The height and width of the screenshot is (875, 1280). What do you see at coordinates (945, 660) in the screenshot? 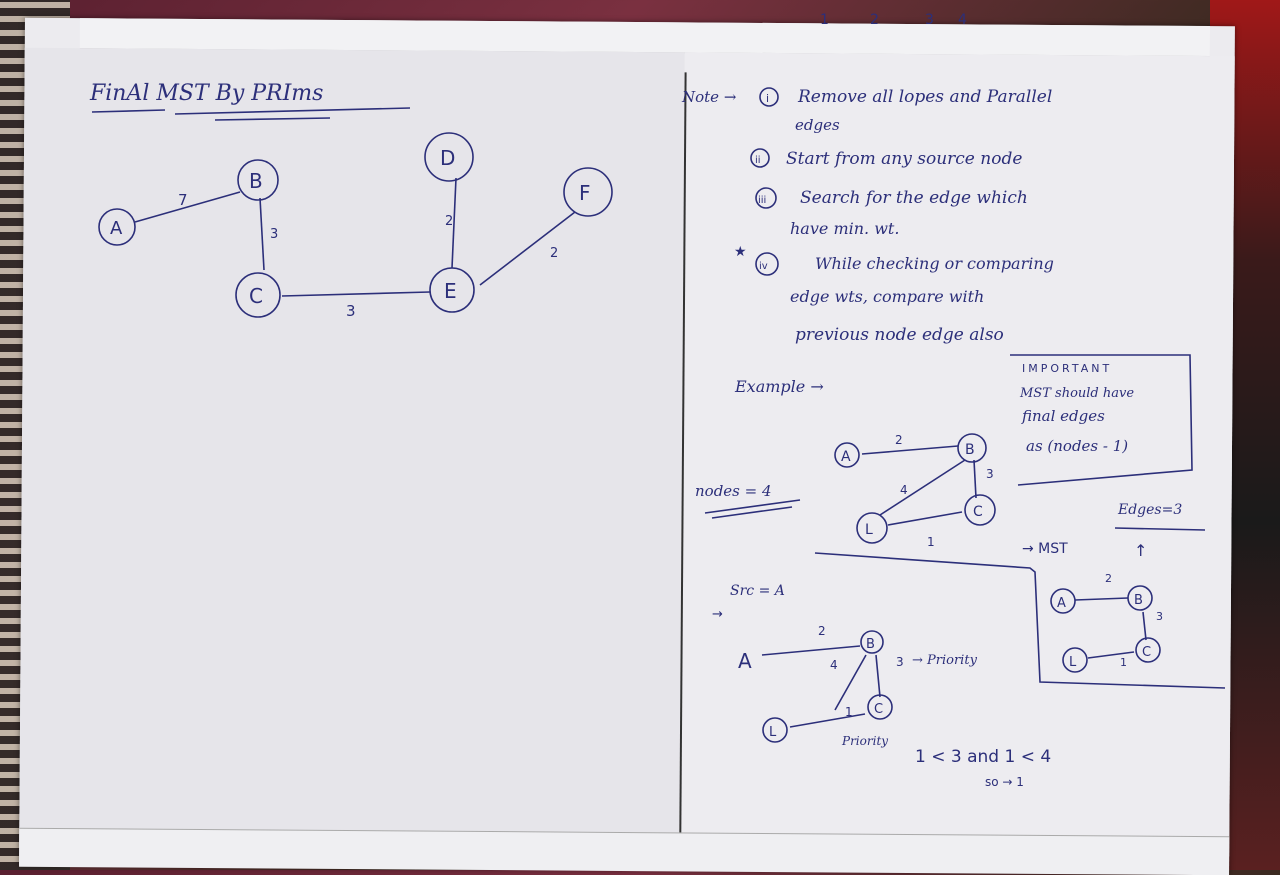
I see `priority-label: → Priority` at bounding box center [945, 660].